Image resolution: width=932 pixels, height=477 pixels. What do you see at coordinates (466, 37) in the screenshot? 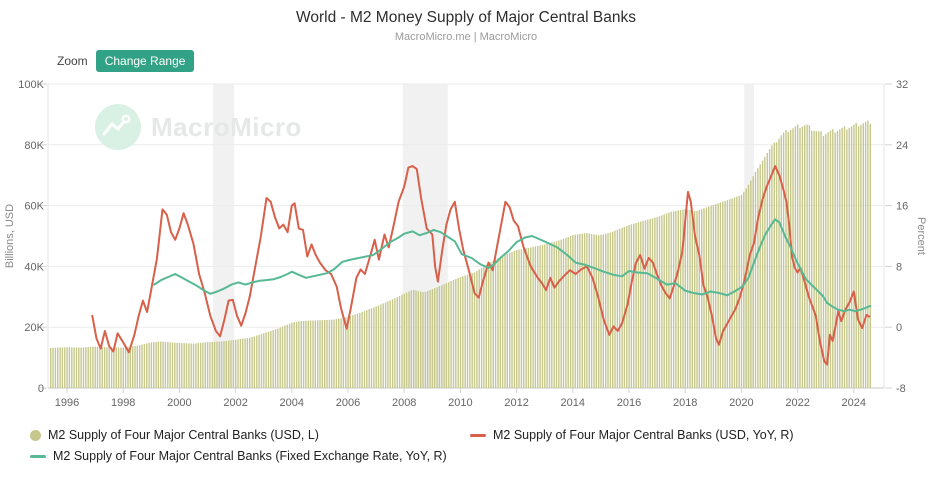
I see `page-subtitle: MacroMicro.me | MacroMicro` at bounding box center [466, 37].